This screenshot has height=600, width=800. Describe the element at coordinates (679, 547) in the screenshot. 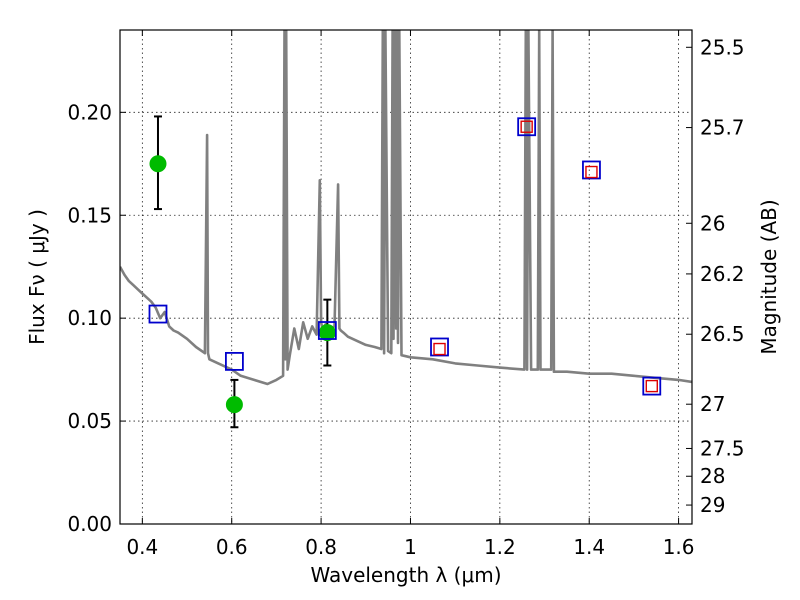

I see `x-tick-label: 1.6` at that location.